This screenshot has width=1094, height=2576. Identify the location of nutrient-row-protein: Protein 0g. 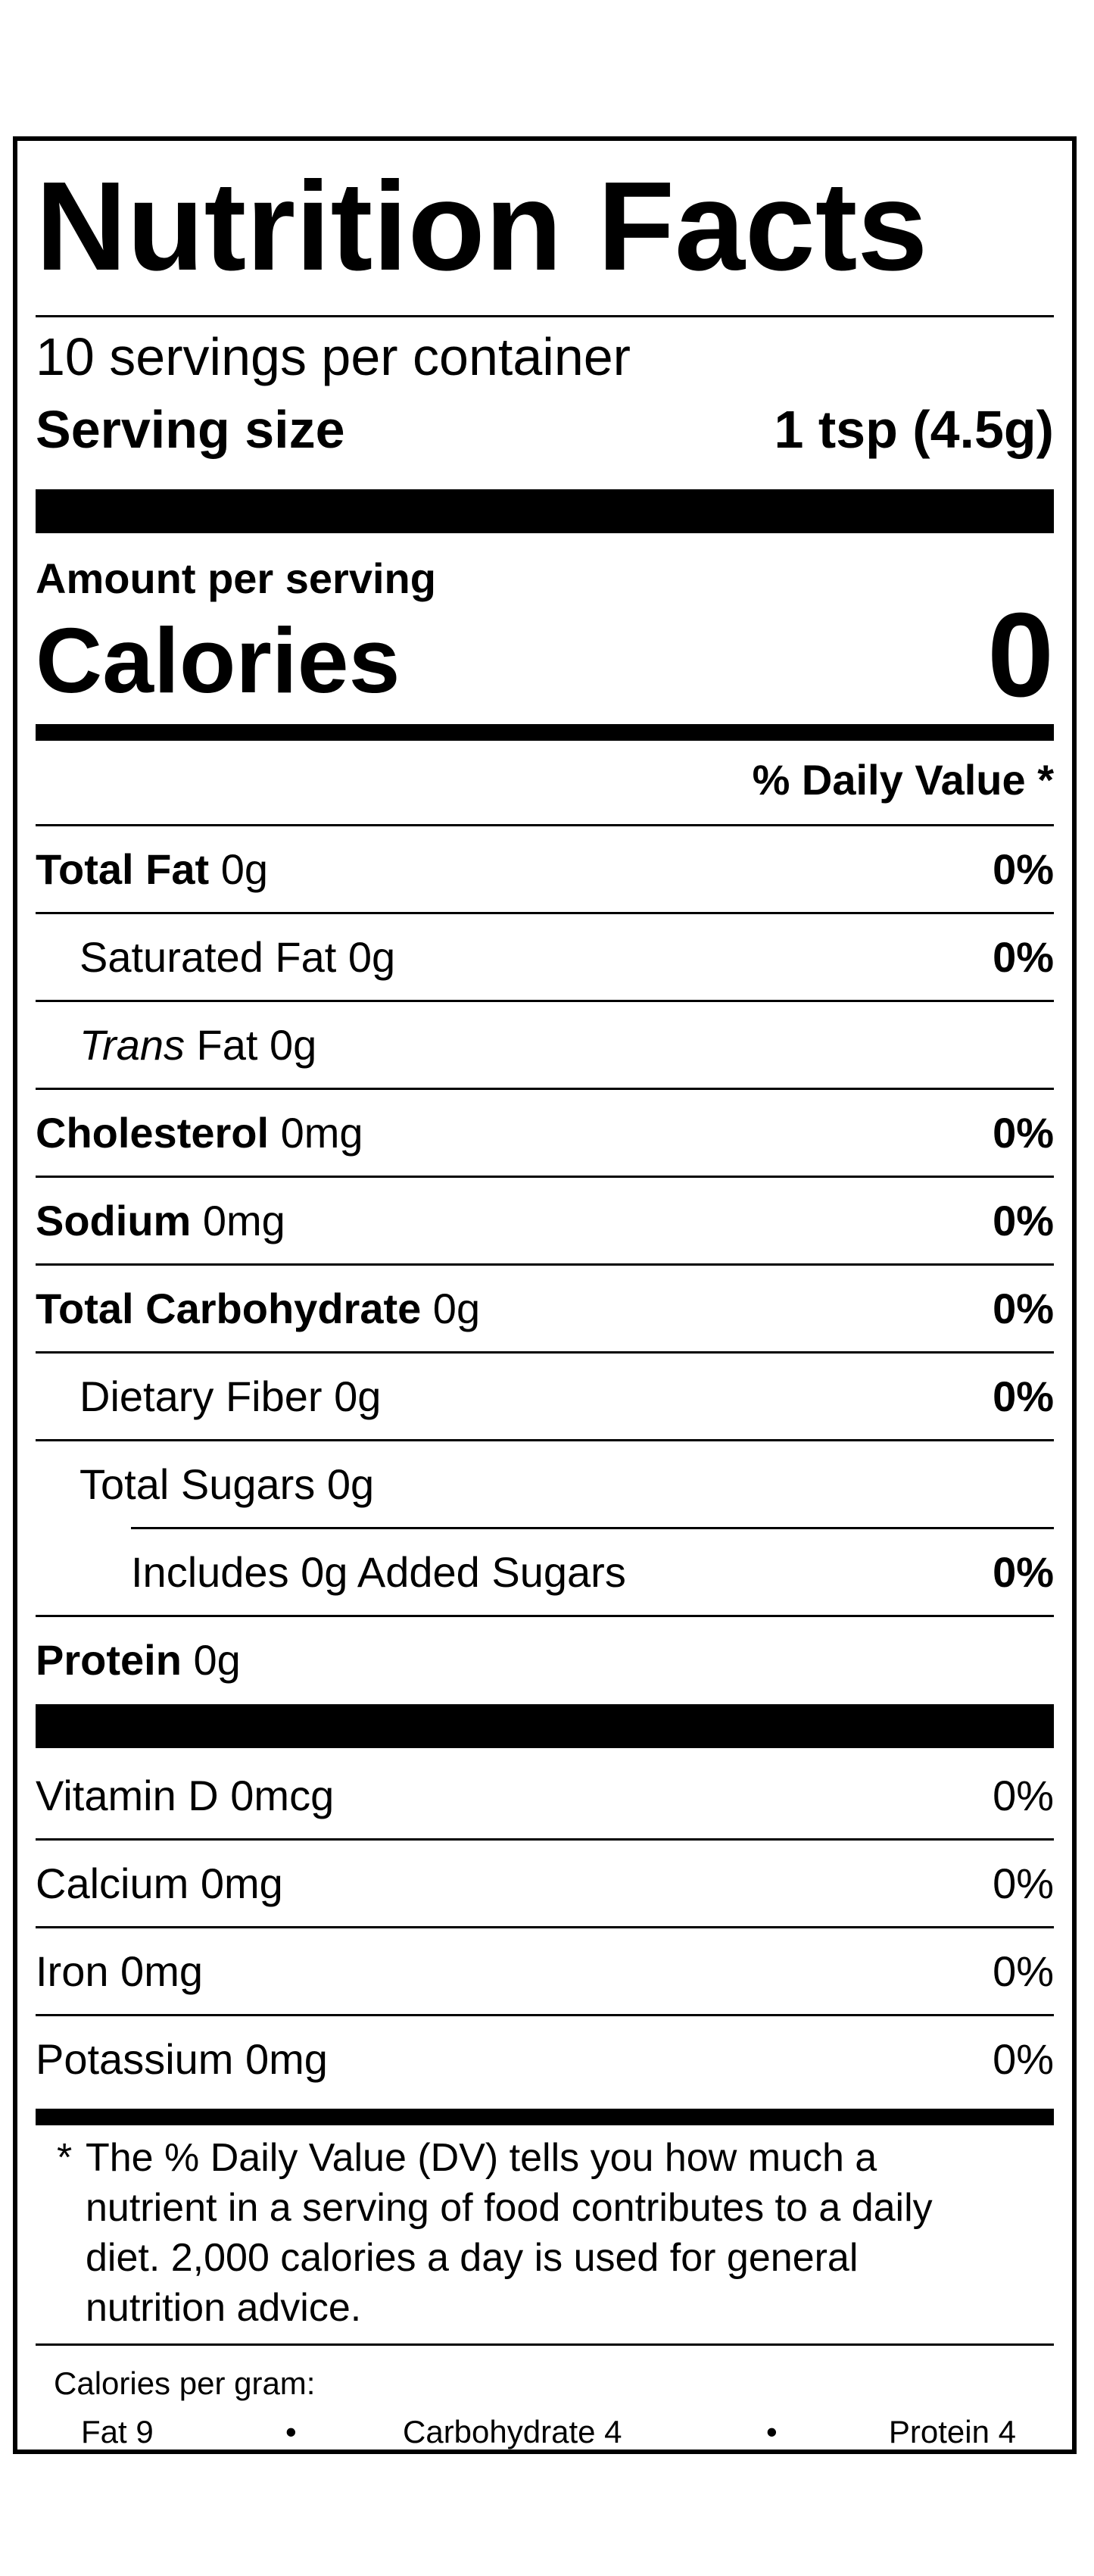
(545, 1660).